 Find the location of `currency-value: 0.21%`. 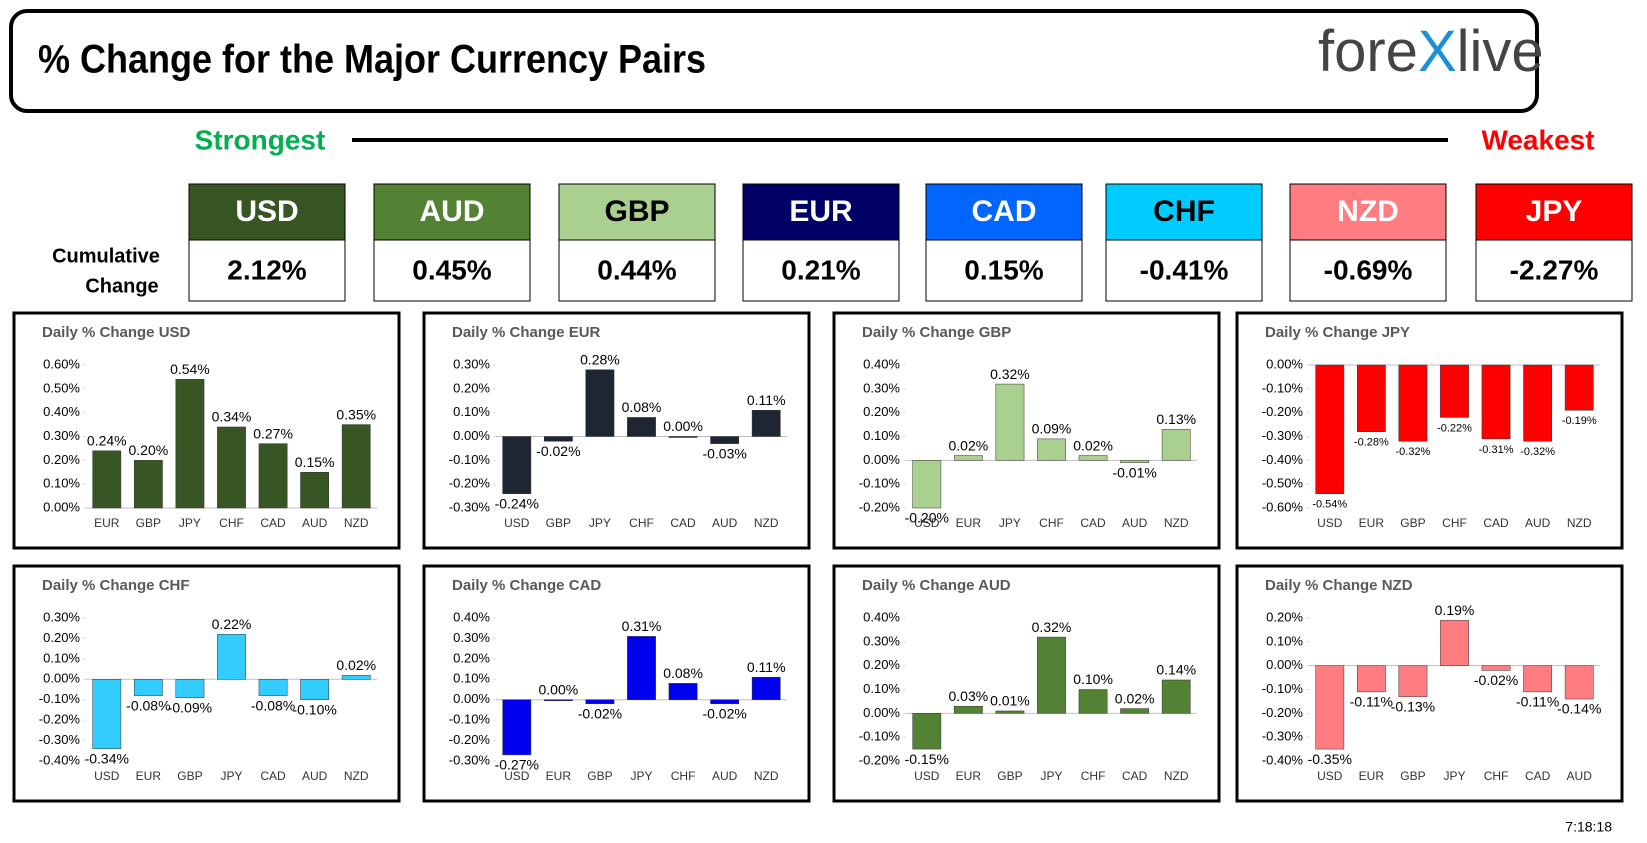

currency-value: 0.21% is located at coordinates (820, 269).